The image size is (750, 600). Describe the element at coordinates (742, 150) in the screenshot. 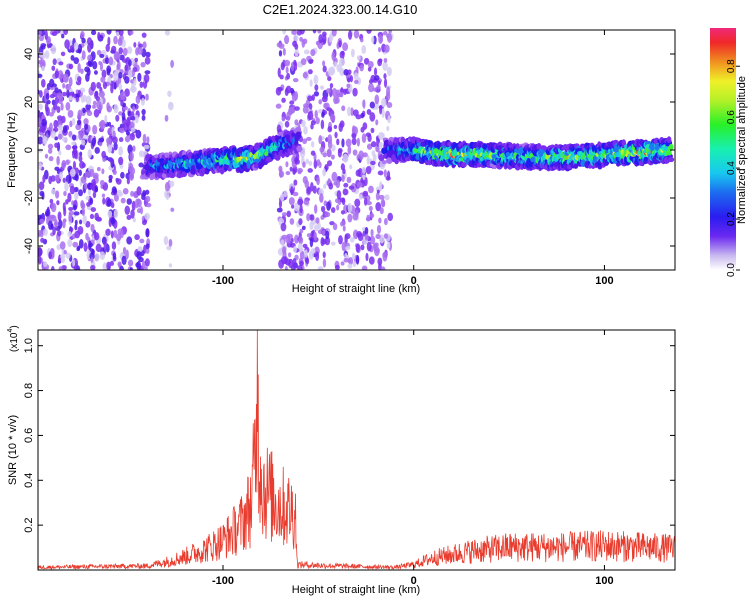

I see `colorbar-label: Normalized spectral amplitude` at that location.